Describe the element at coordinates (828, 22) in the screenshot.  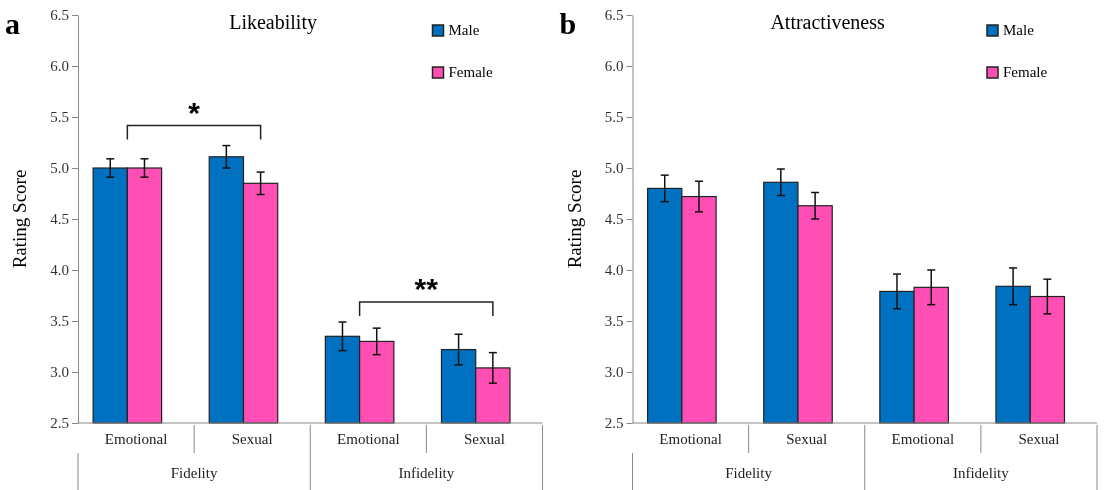
I see `chart-title: Attractiveness` at that location.